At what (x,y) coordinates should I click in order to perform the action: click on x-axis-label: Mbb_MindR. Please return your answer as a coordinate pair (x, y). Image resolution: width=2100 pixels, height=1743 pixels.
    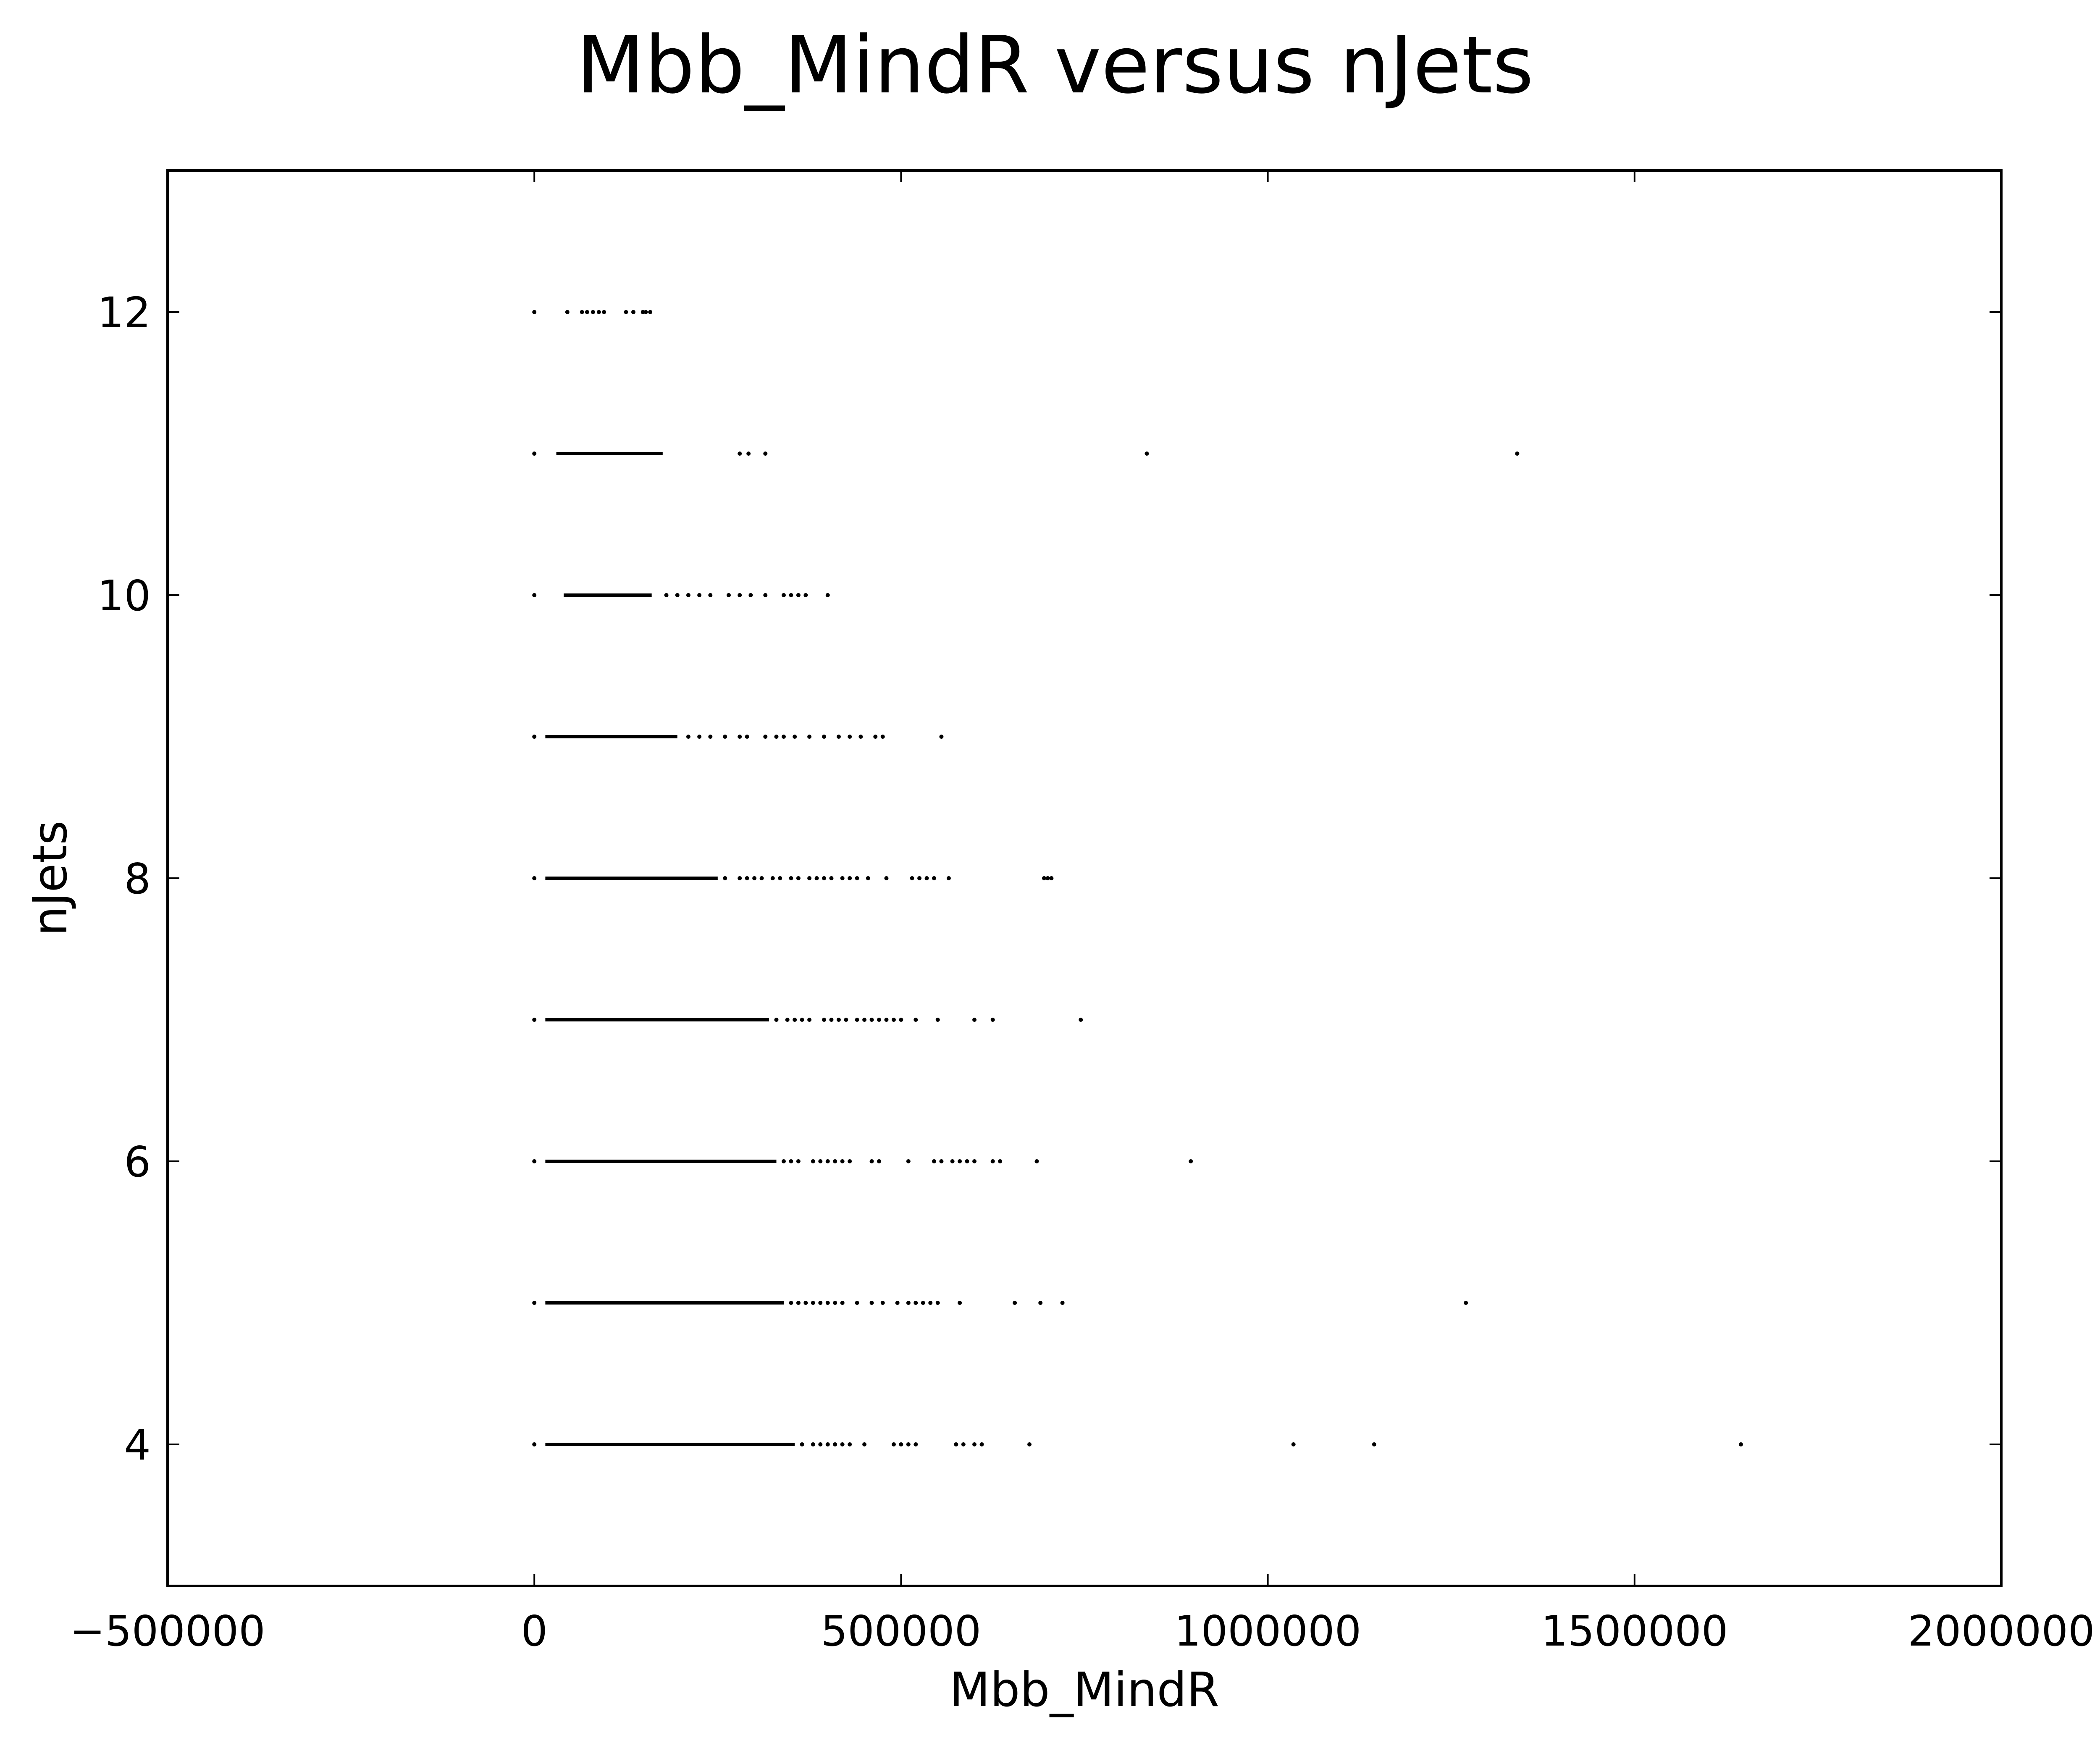
    Looking at the image, I should click on (1084, 1690).